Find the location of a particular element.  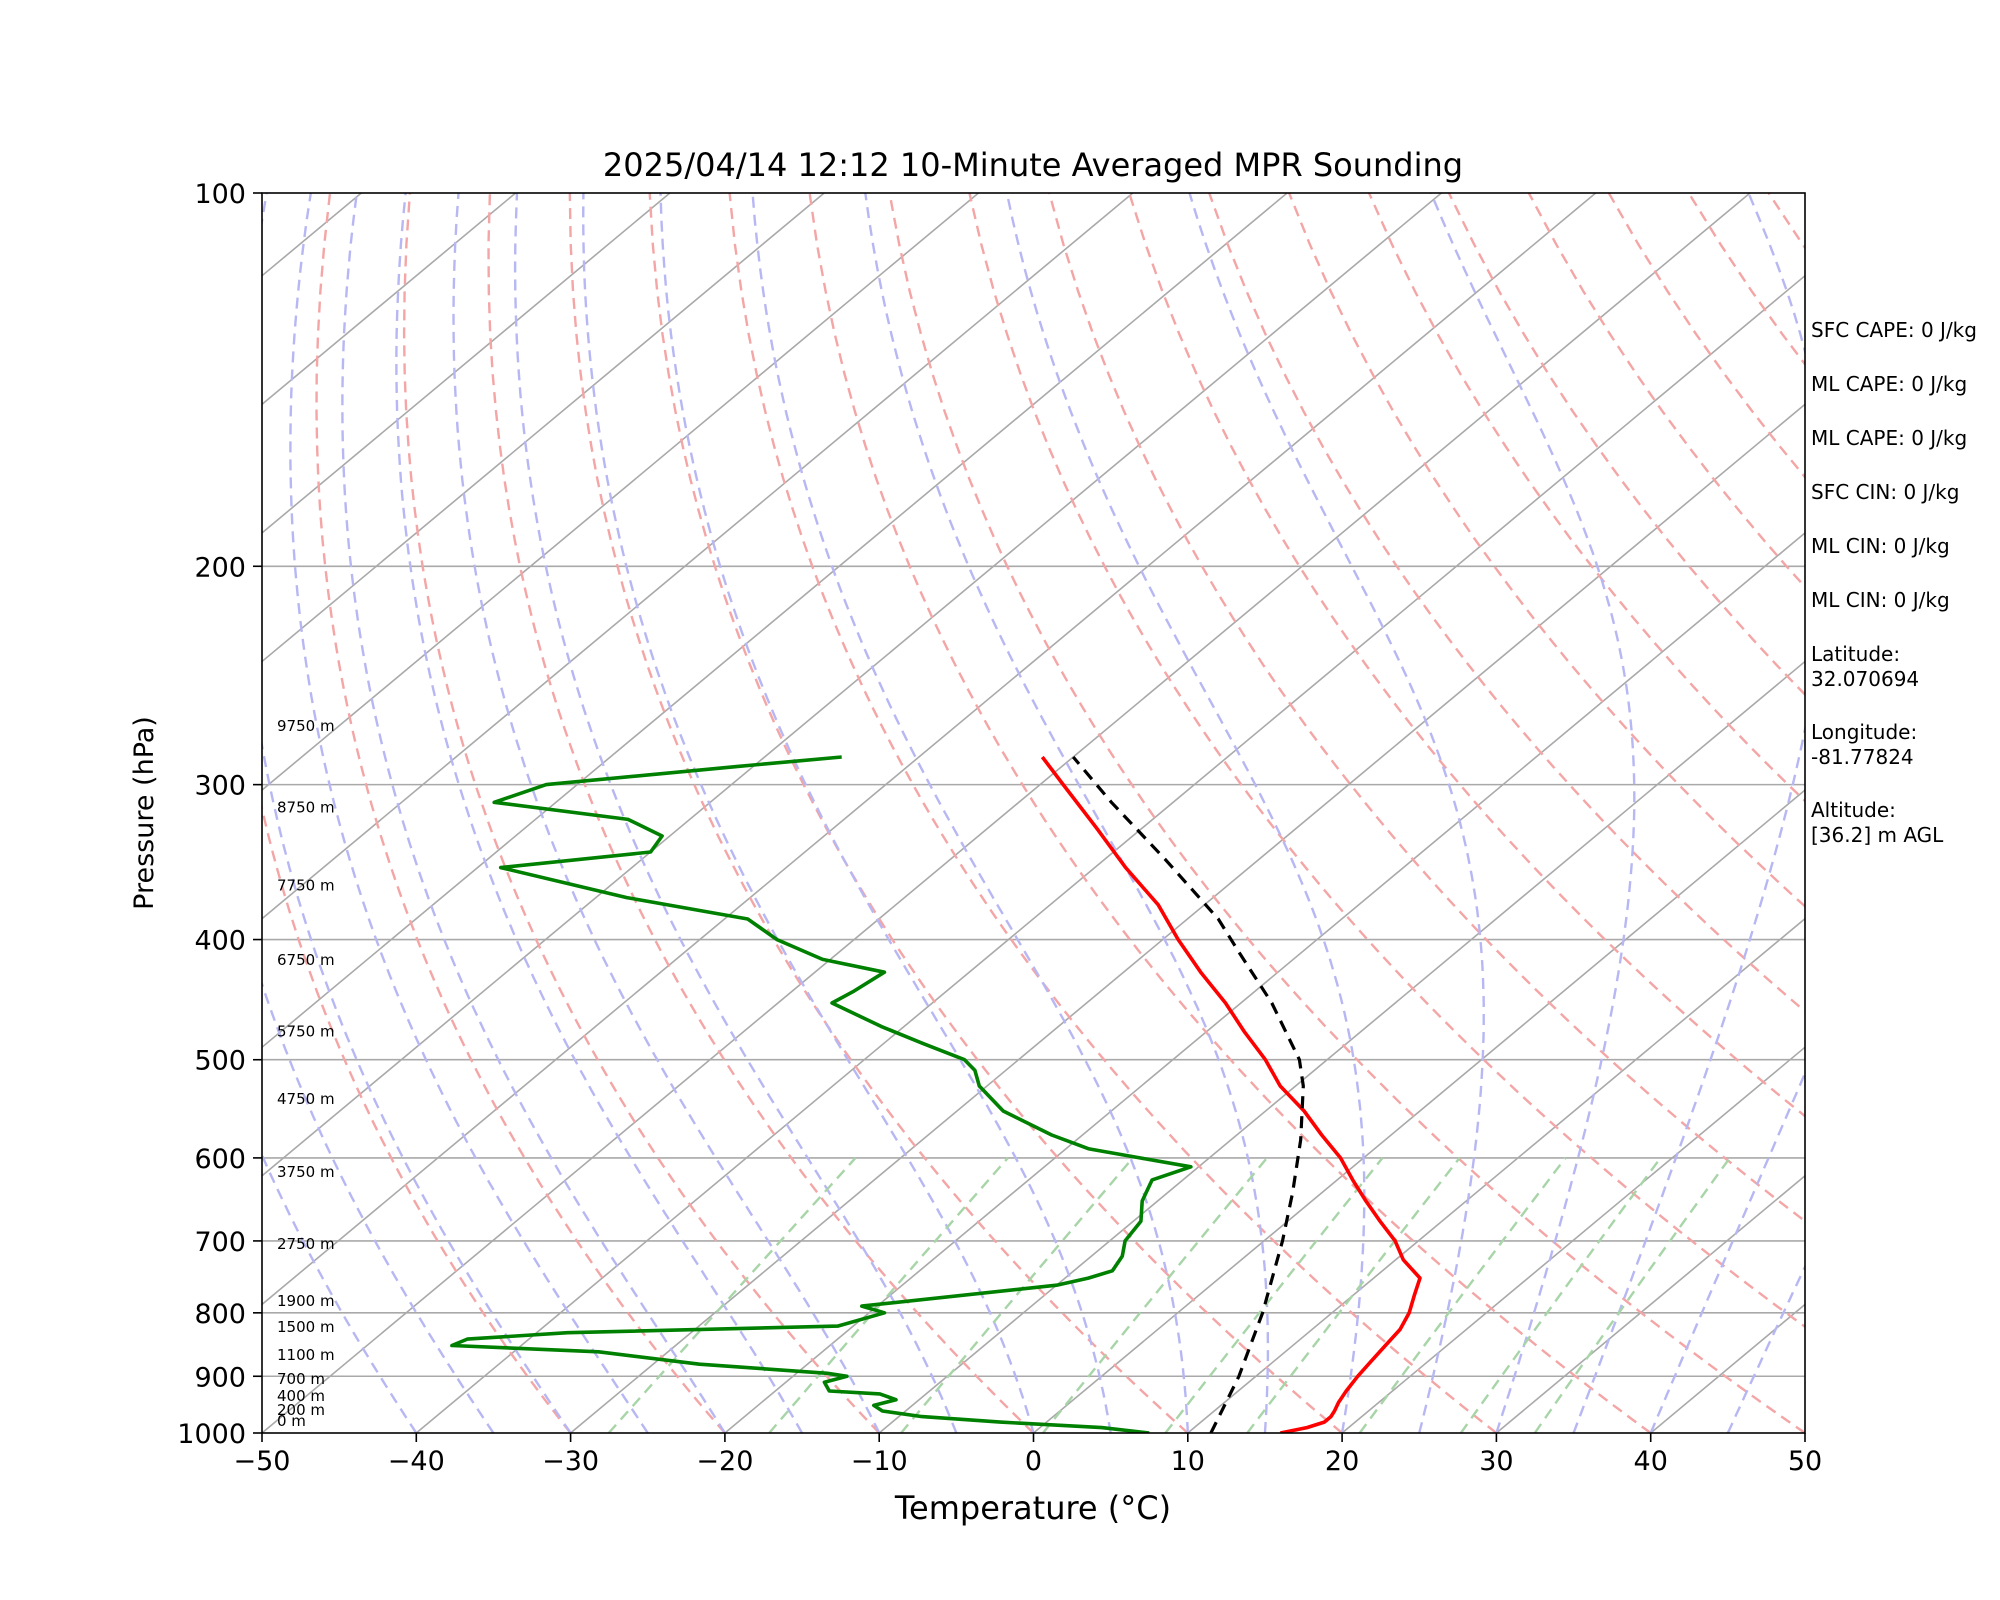

x-tick-label: 50 is located at coordinates (1805, 1461).